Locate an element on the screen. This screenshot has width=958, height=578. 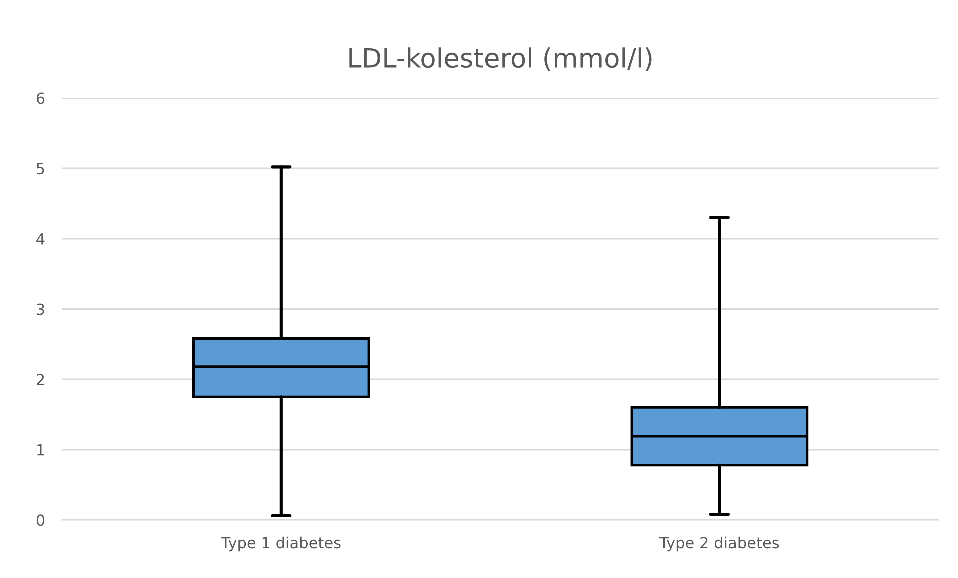
y-tick-label: 0 is located at coordinates (40, 520).